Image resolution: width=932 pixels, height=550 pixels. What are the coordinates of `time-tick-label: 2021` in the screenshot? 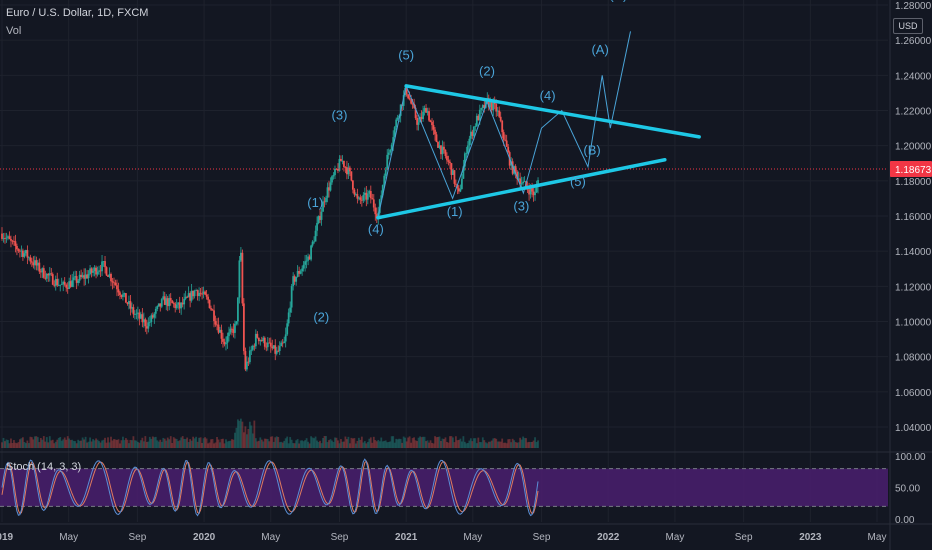 It's located at (406, 537).